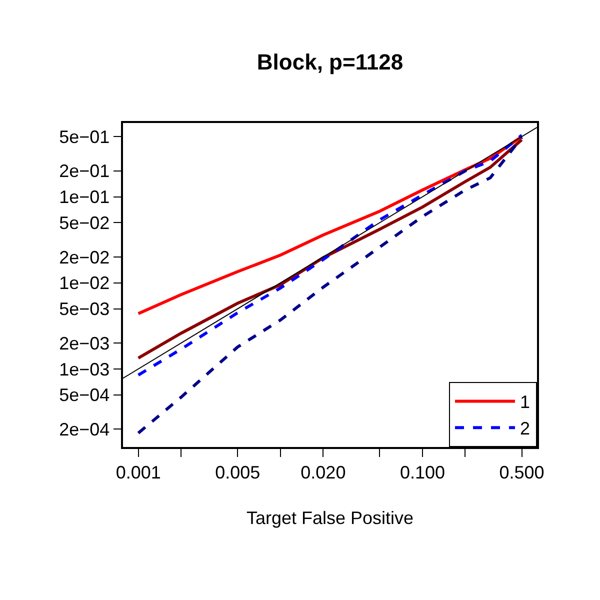 The image size is (600, 600). Describe the element at coordinates (84, 197) in the screenshot. I see `y-tick-label: 1e−01` at that location.